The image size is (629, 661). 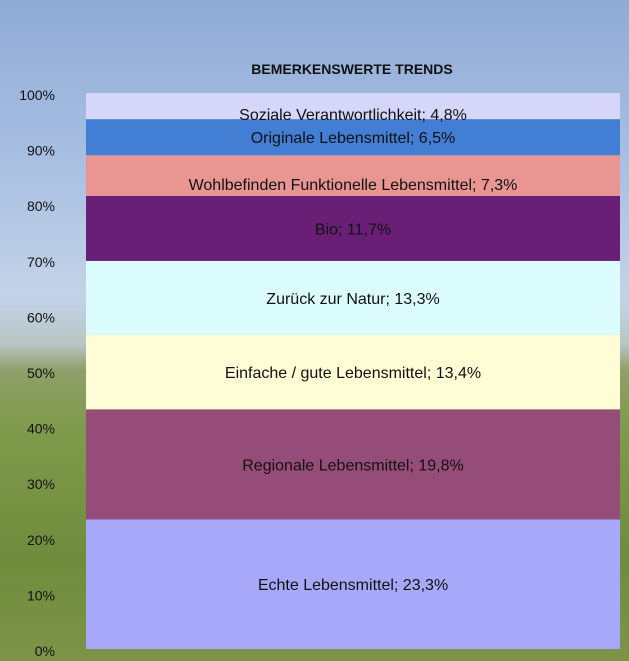 I want to click on y-tick-label: 70%, so click(x=41, y=262).